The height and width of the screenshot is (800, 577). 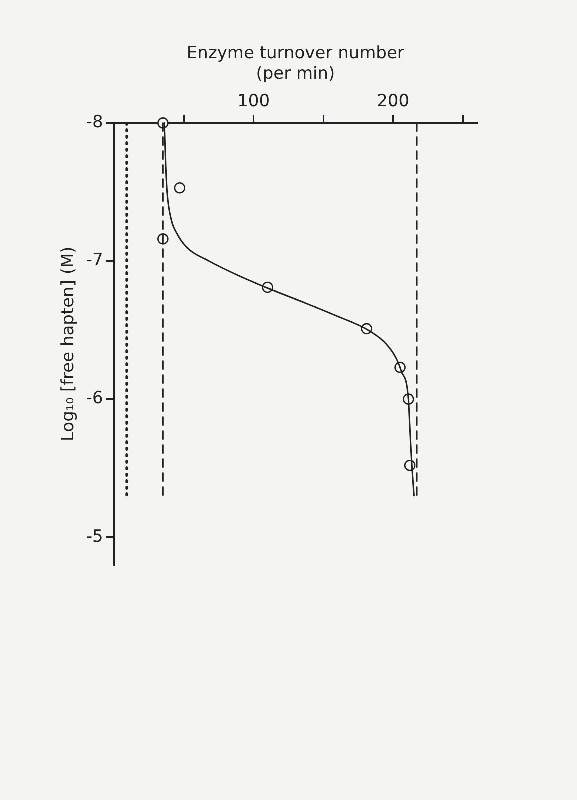 What do you see at coordinates (95, 398) in the screenshot?
I see `y-tick-label: -6` at bounding box center [95, 398].